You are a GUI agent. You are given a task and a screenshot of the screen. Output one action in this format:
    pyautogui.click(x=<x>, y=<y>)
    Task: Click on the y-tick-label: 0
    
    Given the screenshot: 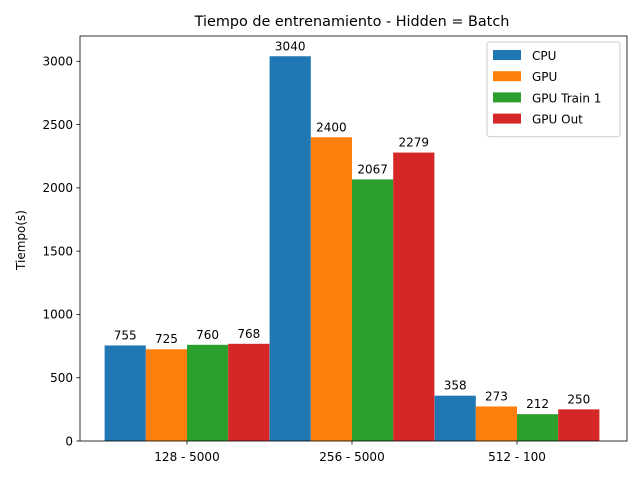 What is the action you would take?
    pyautogui.click(x=69, y=441)
    